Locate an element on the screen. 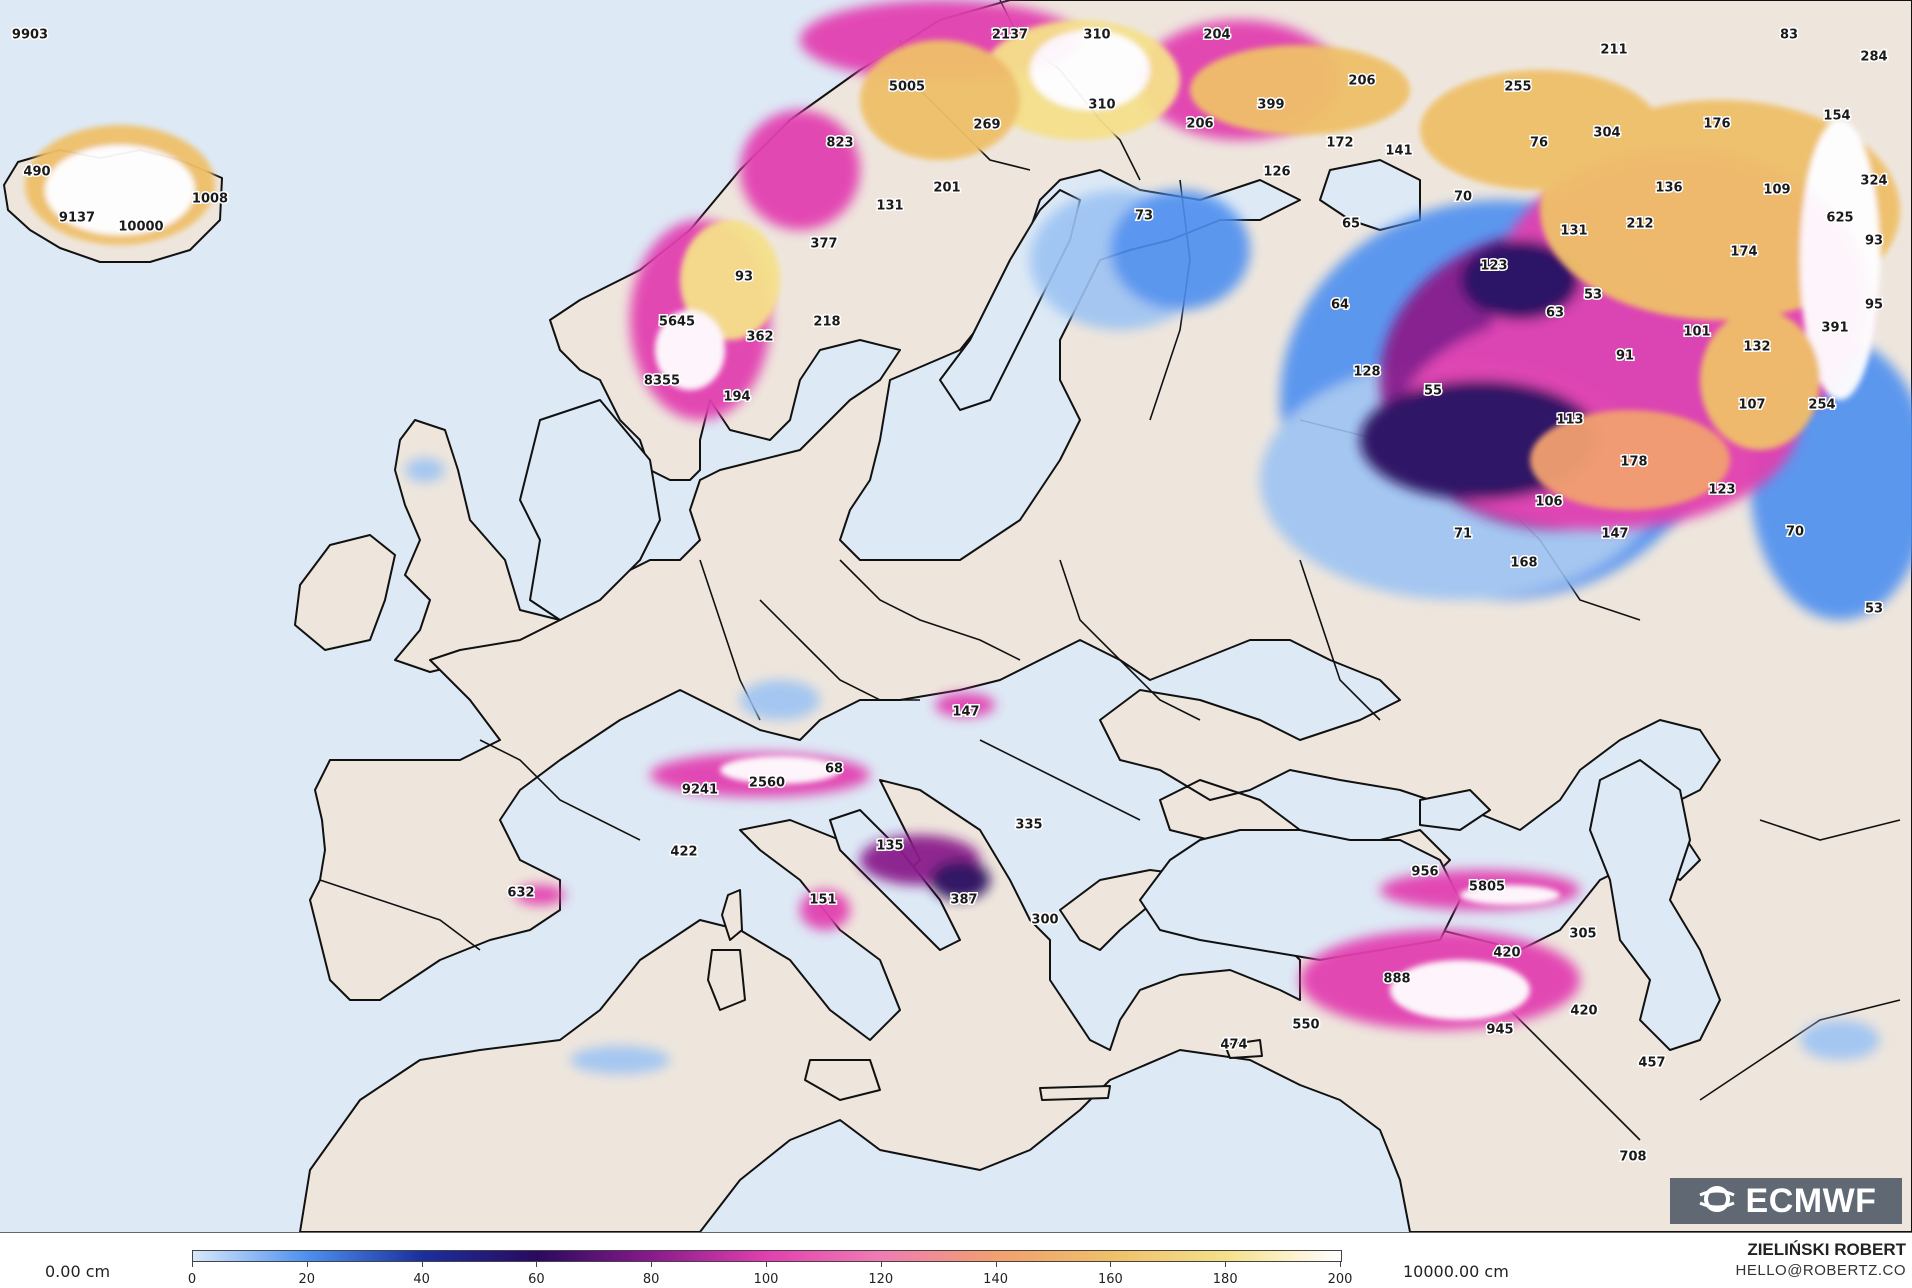  label-174: 174 is located at coordinates (1743, 252).